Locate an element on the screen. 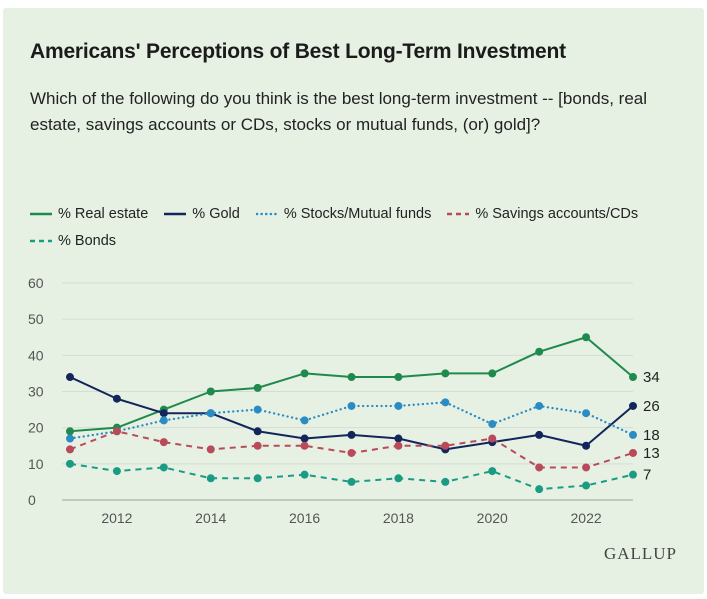 The width and height of the screenshot is (707, 599). y-tick-label: 20 is located at coordinates (36, 428).